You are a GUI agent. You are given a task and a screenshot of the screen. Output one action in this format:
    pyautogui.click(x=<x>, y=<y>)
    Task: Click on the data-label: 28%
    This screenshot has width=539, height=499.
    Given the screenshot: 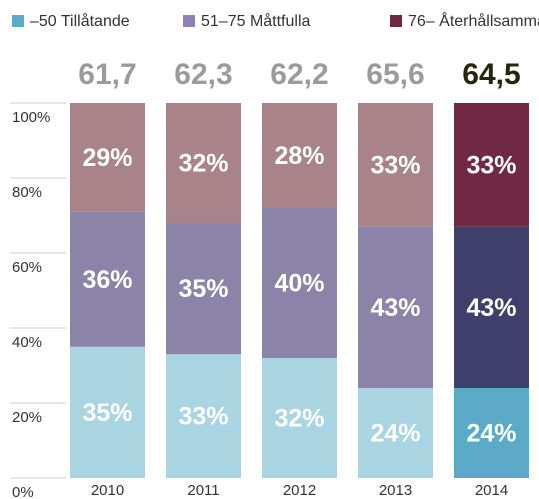 What is the action you would take?
    pyautogui.click(x=299, y=156)
    